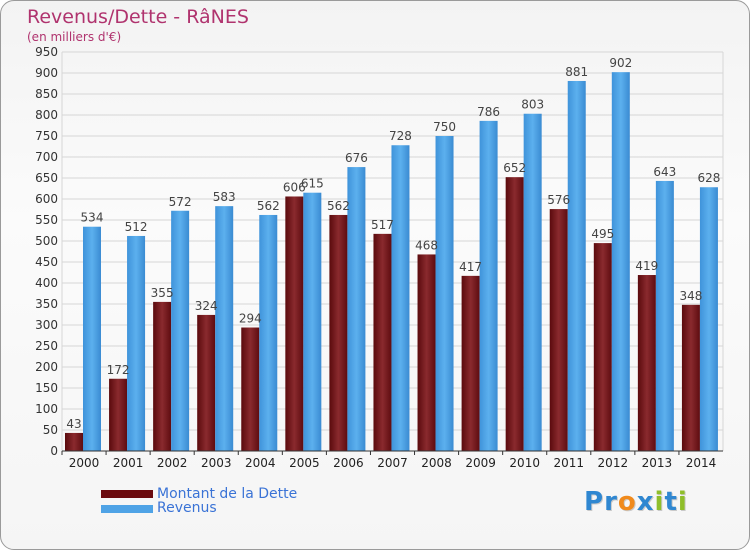  Describe the element at coordinates (54, 451) in the screenshot. I see `y-tick-label: 0` at that location.